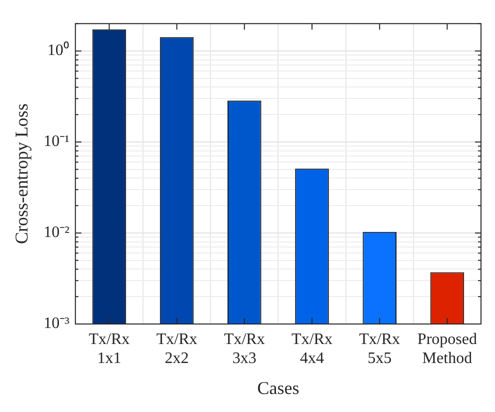 The height and width of the screenshot is (412, 495). What do you see at coordinates (57, 141) in the screenshot?
I see `y-tick-label: 10⁻¹` at bounding box center [57, 141].